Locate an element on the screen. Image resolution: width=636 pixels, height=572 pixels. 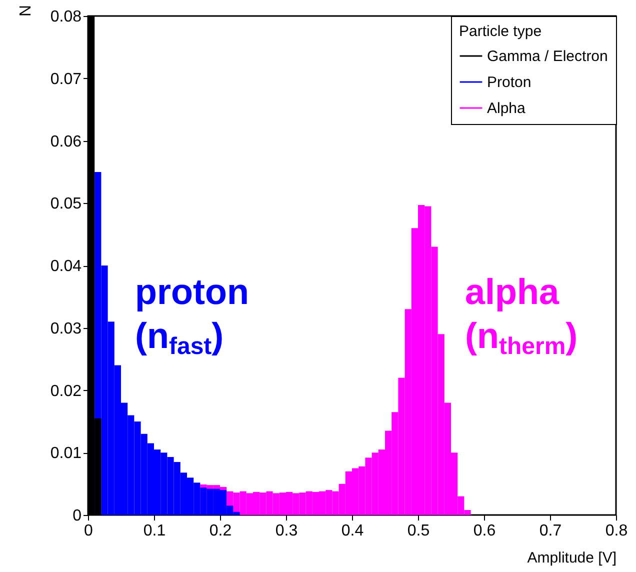
x-axis-title: Amplitude [V] is located at coordinates (571, 558).